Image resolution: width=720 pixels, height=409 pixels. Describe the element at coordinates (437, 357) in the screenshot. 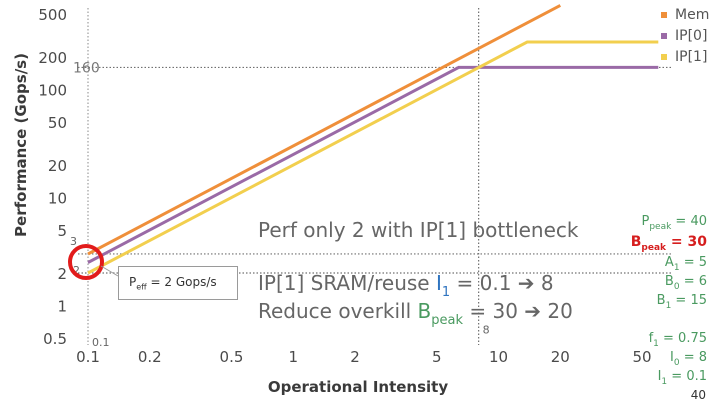

I see `x-tick-label: 5` at that location.